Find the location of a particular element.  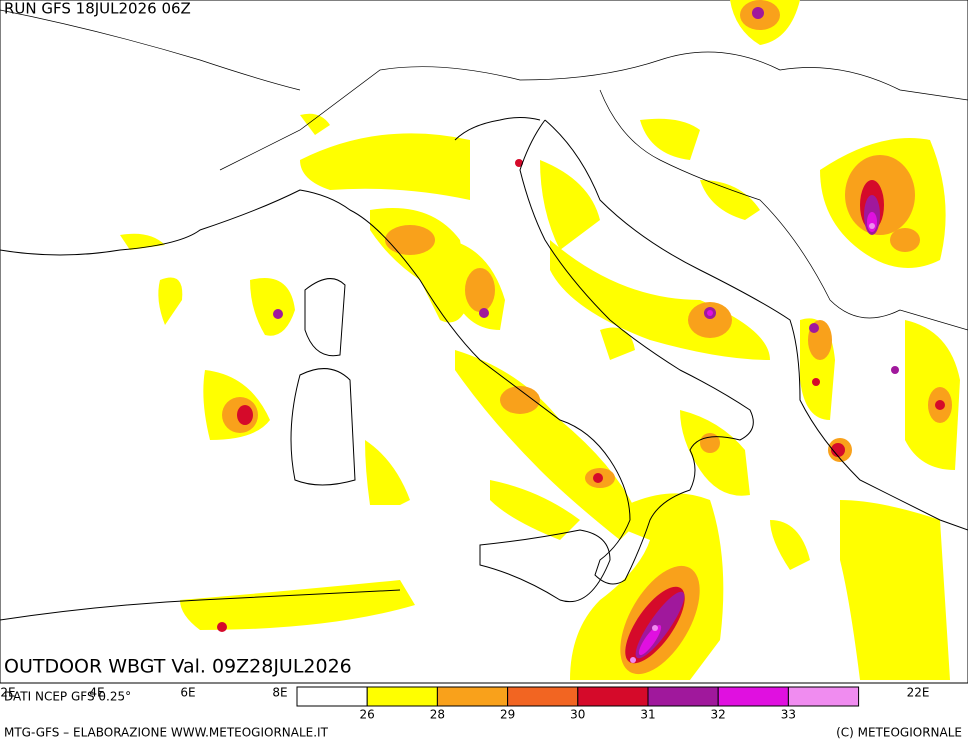

data-source: DATI NCEP GFS 0.25° is located at coordinates (67, 697).